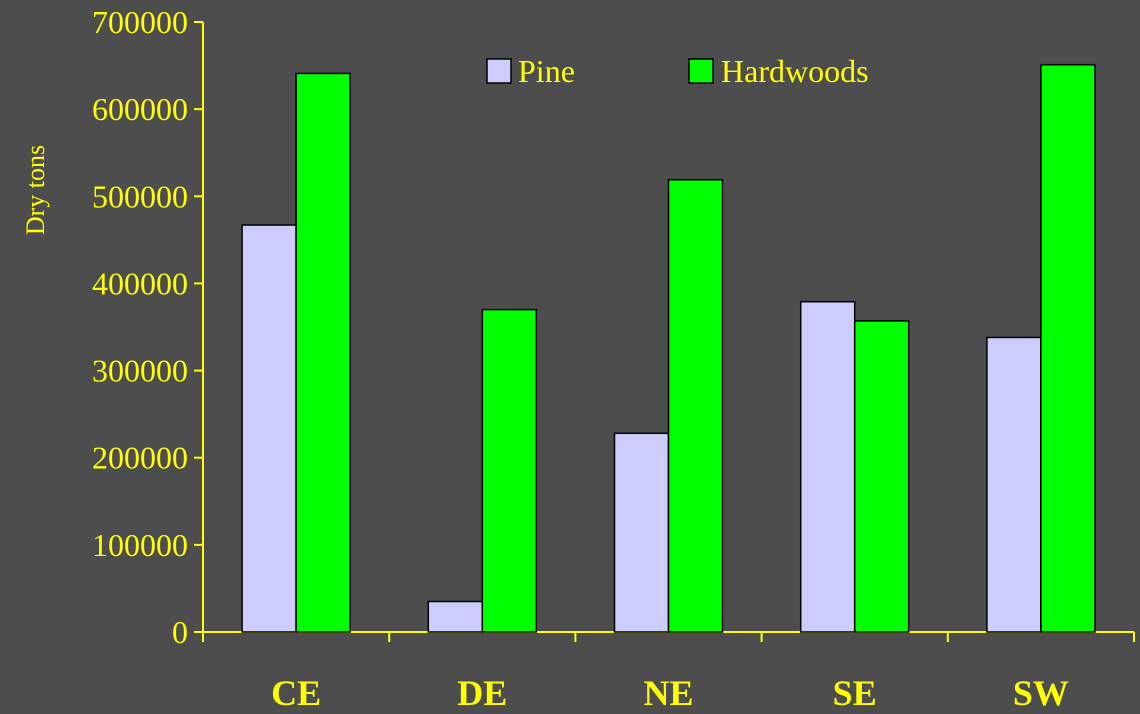 This screenshot has height=714, width=1140. Describe the element at coordinates (641, 532) in the screenshot. I see `bar-pine-ne` at that location.